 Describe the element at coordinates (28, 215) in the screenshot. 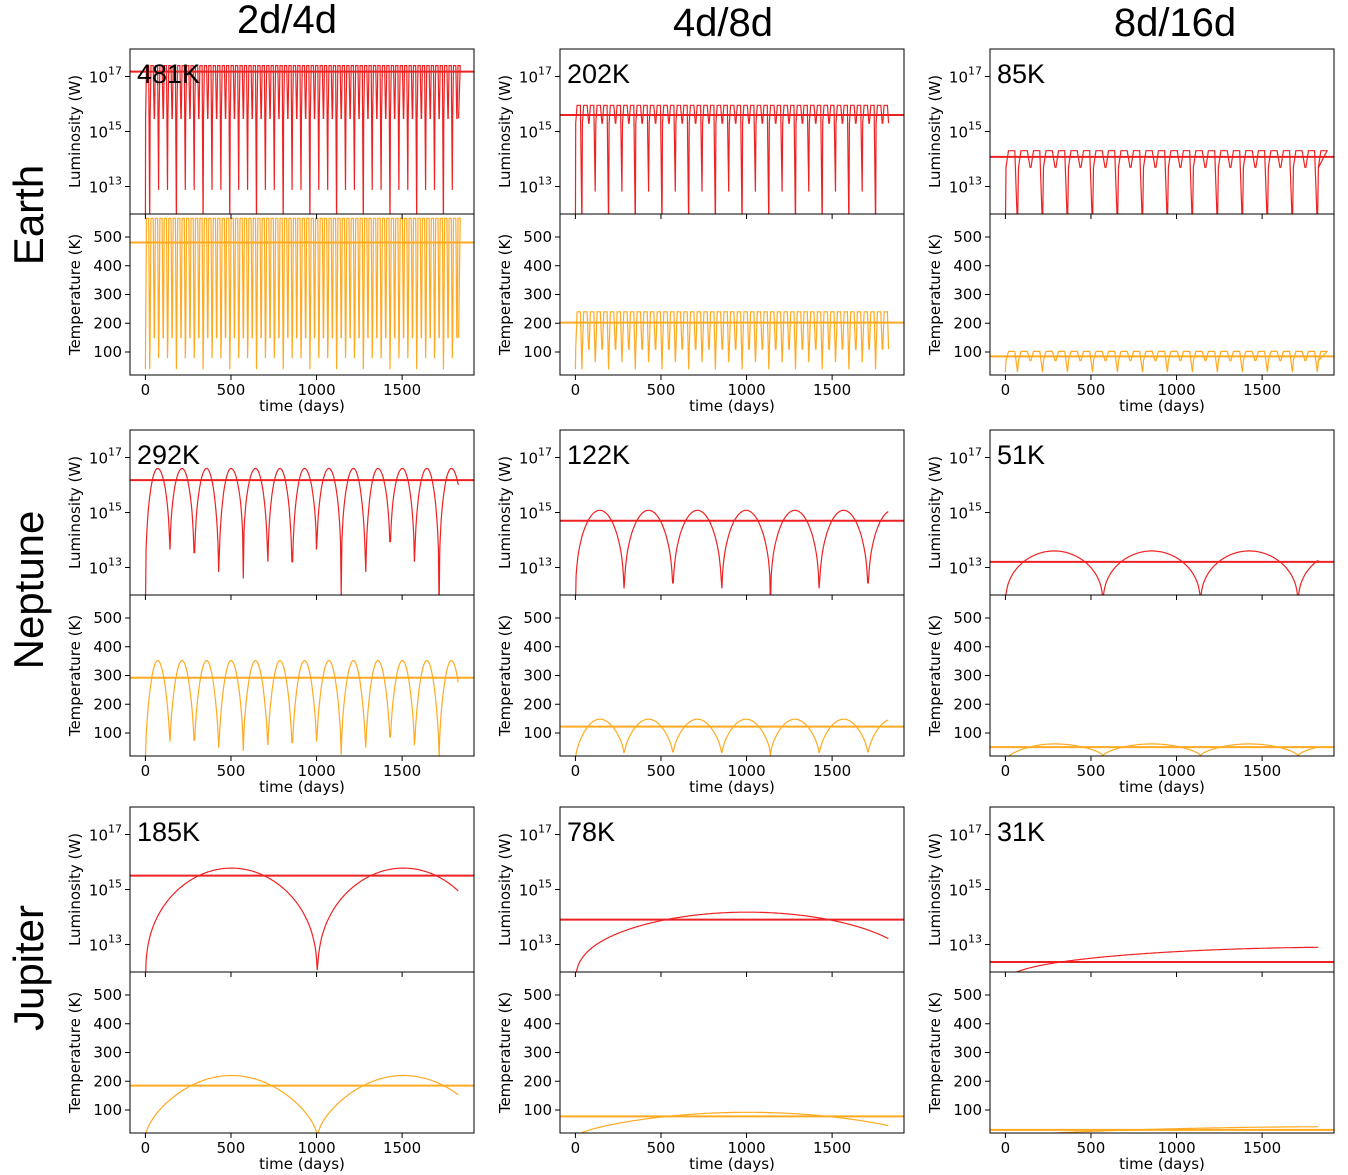

I see `row-title-earth: Earth` at that location.